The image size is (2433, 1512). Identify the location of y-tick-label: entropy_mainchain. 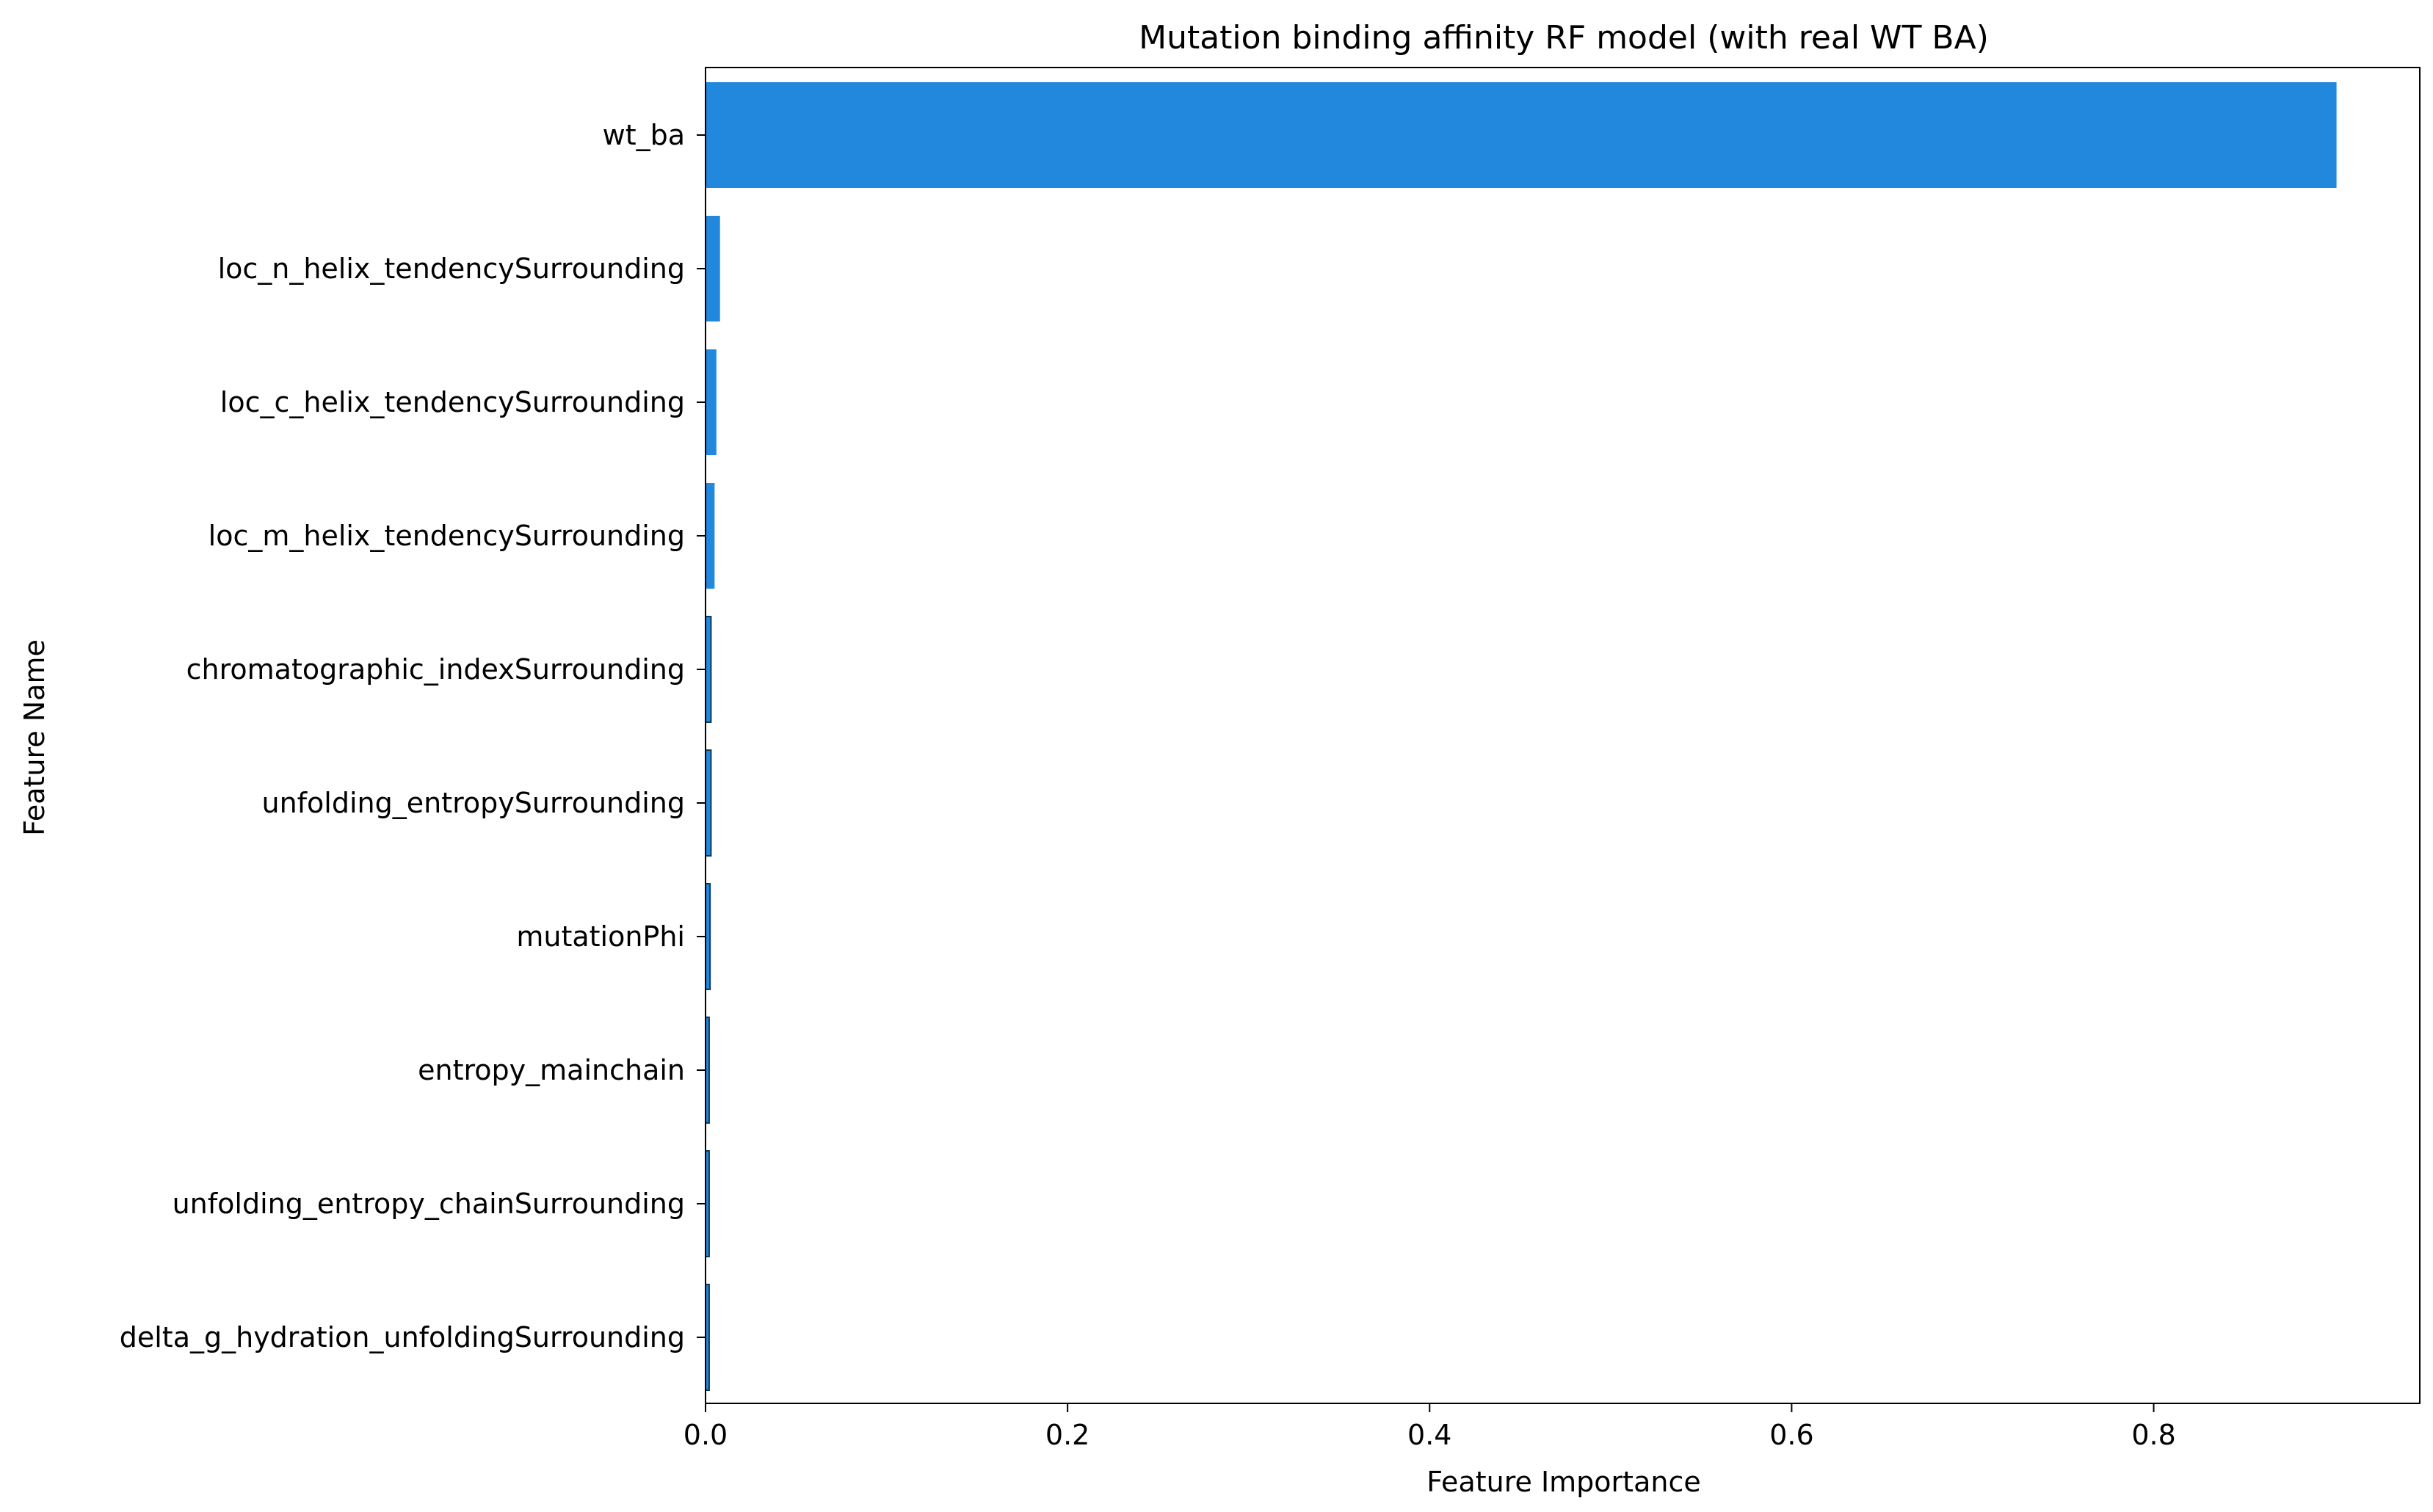
(551, 1070).